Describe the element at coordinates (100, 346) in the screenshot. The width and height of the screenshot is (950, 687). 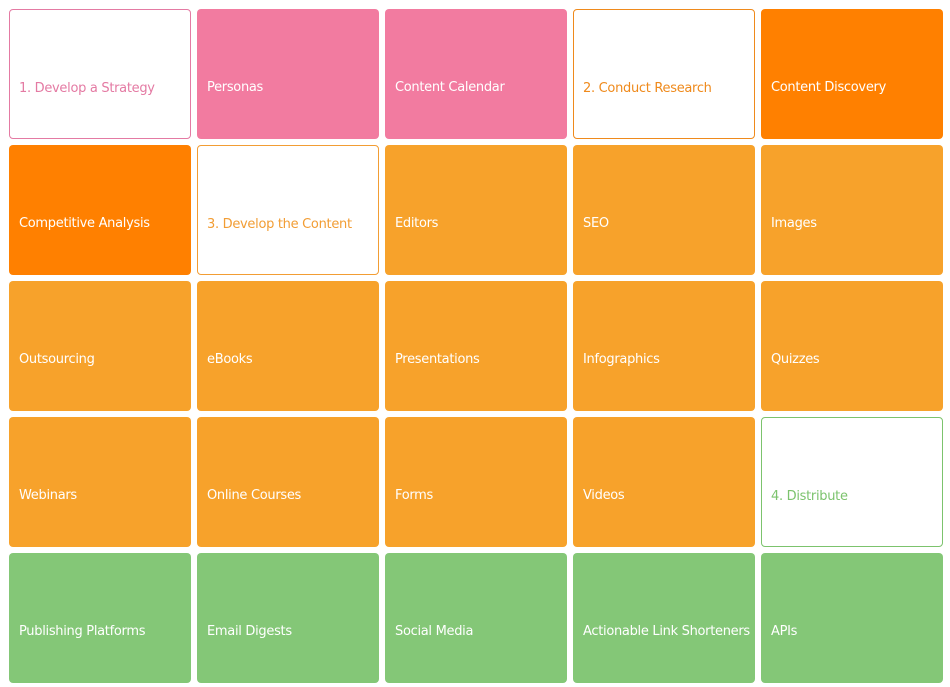
I see `tile: Outsourcing` at that location.